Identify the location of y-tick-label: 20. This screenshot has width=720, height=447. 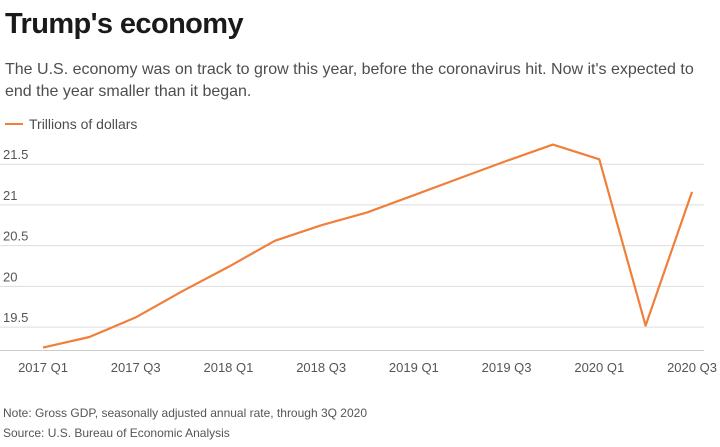
(10, 276).